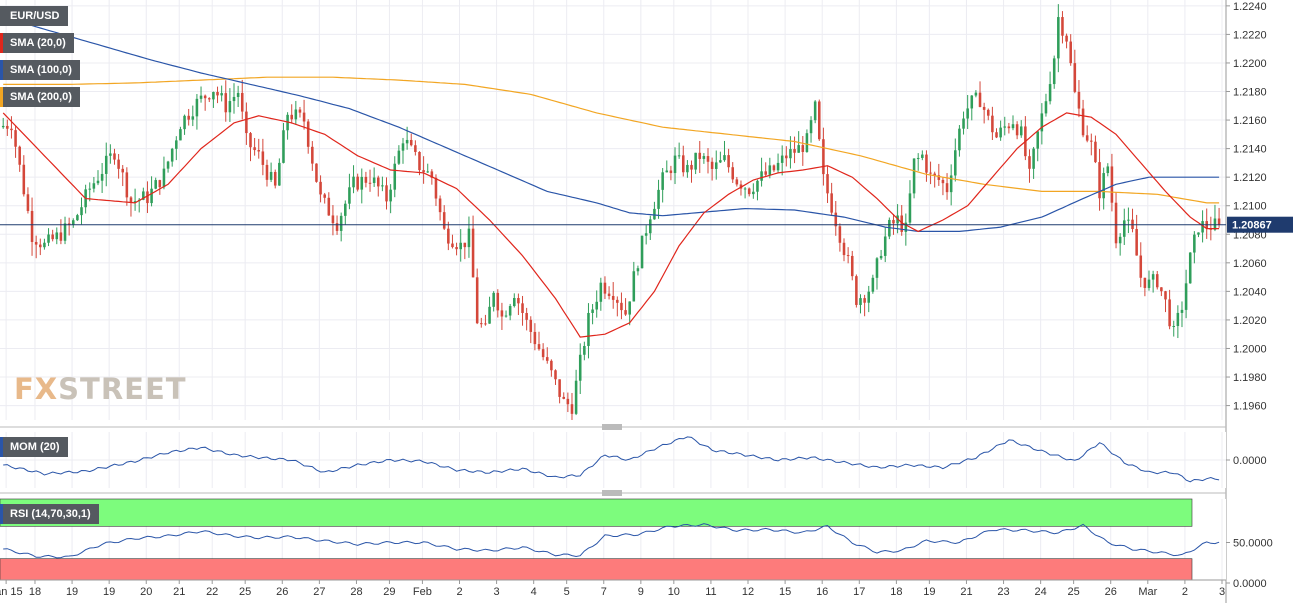 The image size is (1296, 603). I want to click on x-tick-label: 24, so click(1041, 592).